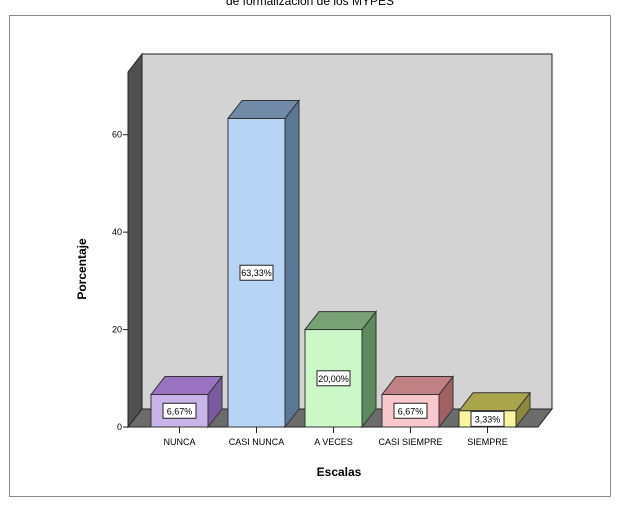 The height and width of the screenshot is (519, 620). I want to click on x-tick-label: SIEMPRE, so click(487, 442).